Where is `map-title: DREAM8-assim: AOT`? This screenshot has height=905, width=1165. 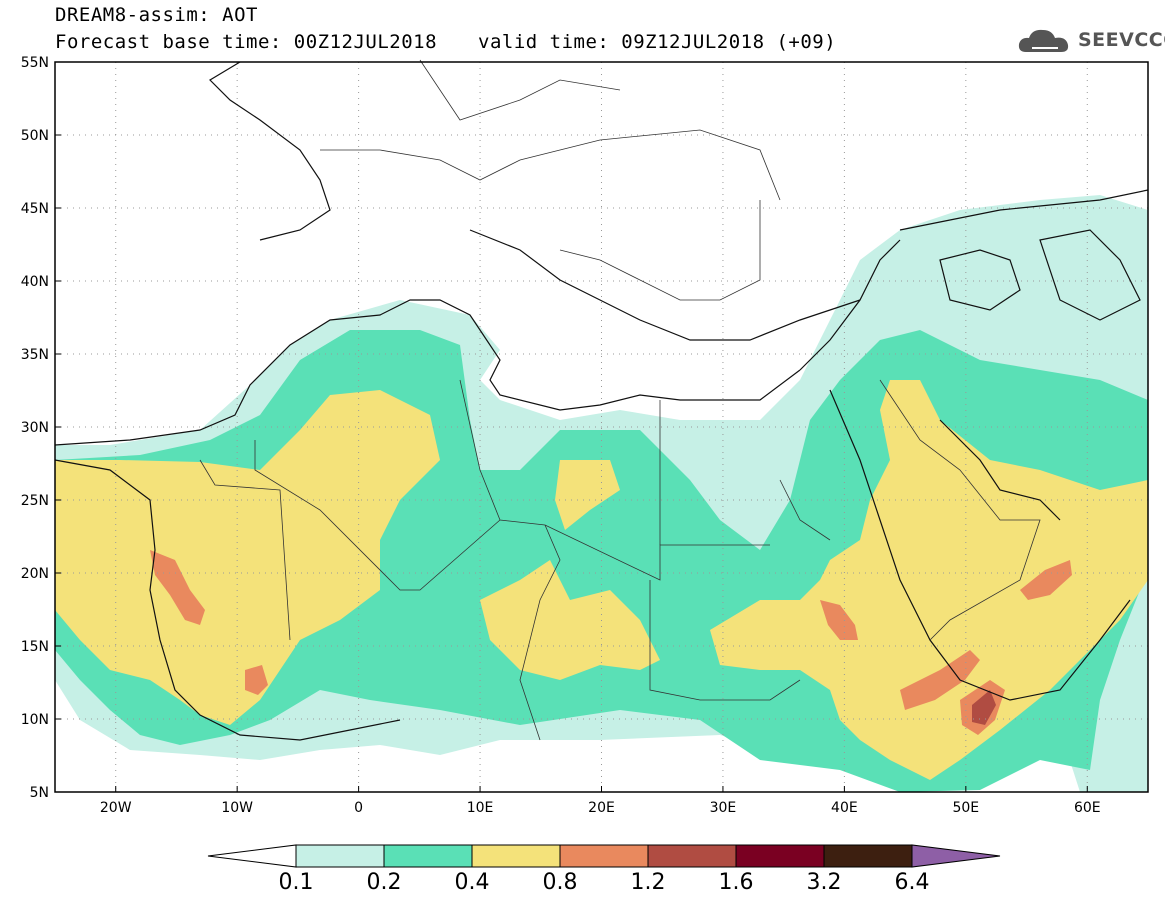
map-title: DREAM8-assim: AOT is located at coordinates (156, 15).